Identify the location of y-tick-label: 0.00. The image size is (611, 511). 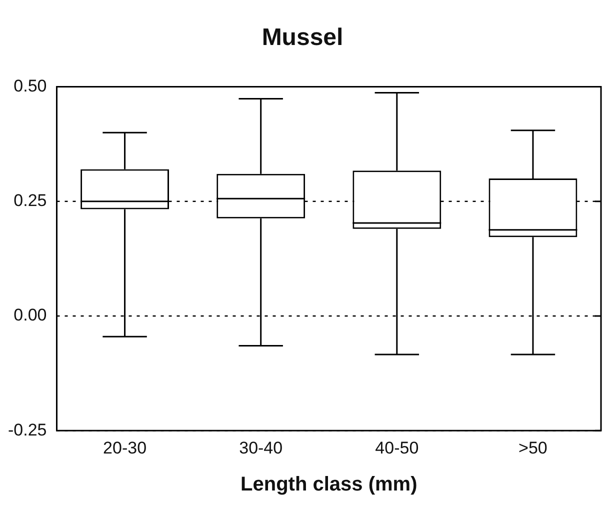
(30, 315).